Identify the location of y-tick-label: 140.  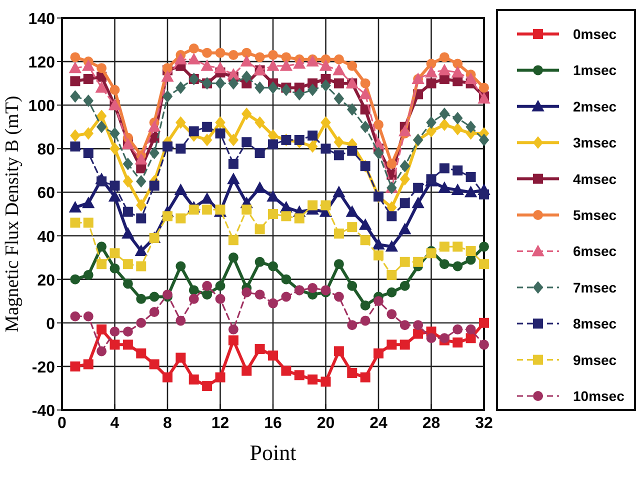
(42, 19).